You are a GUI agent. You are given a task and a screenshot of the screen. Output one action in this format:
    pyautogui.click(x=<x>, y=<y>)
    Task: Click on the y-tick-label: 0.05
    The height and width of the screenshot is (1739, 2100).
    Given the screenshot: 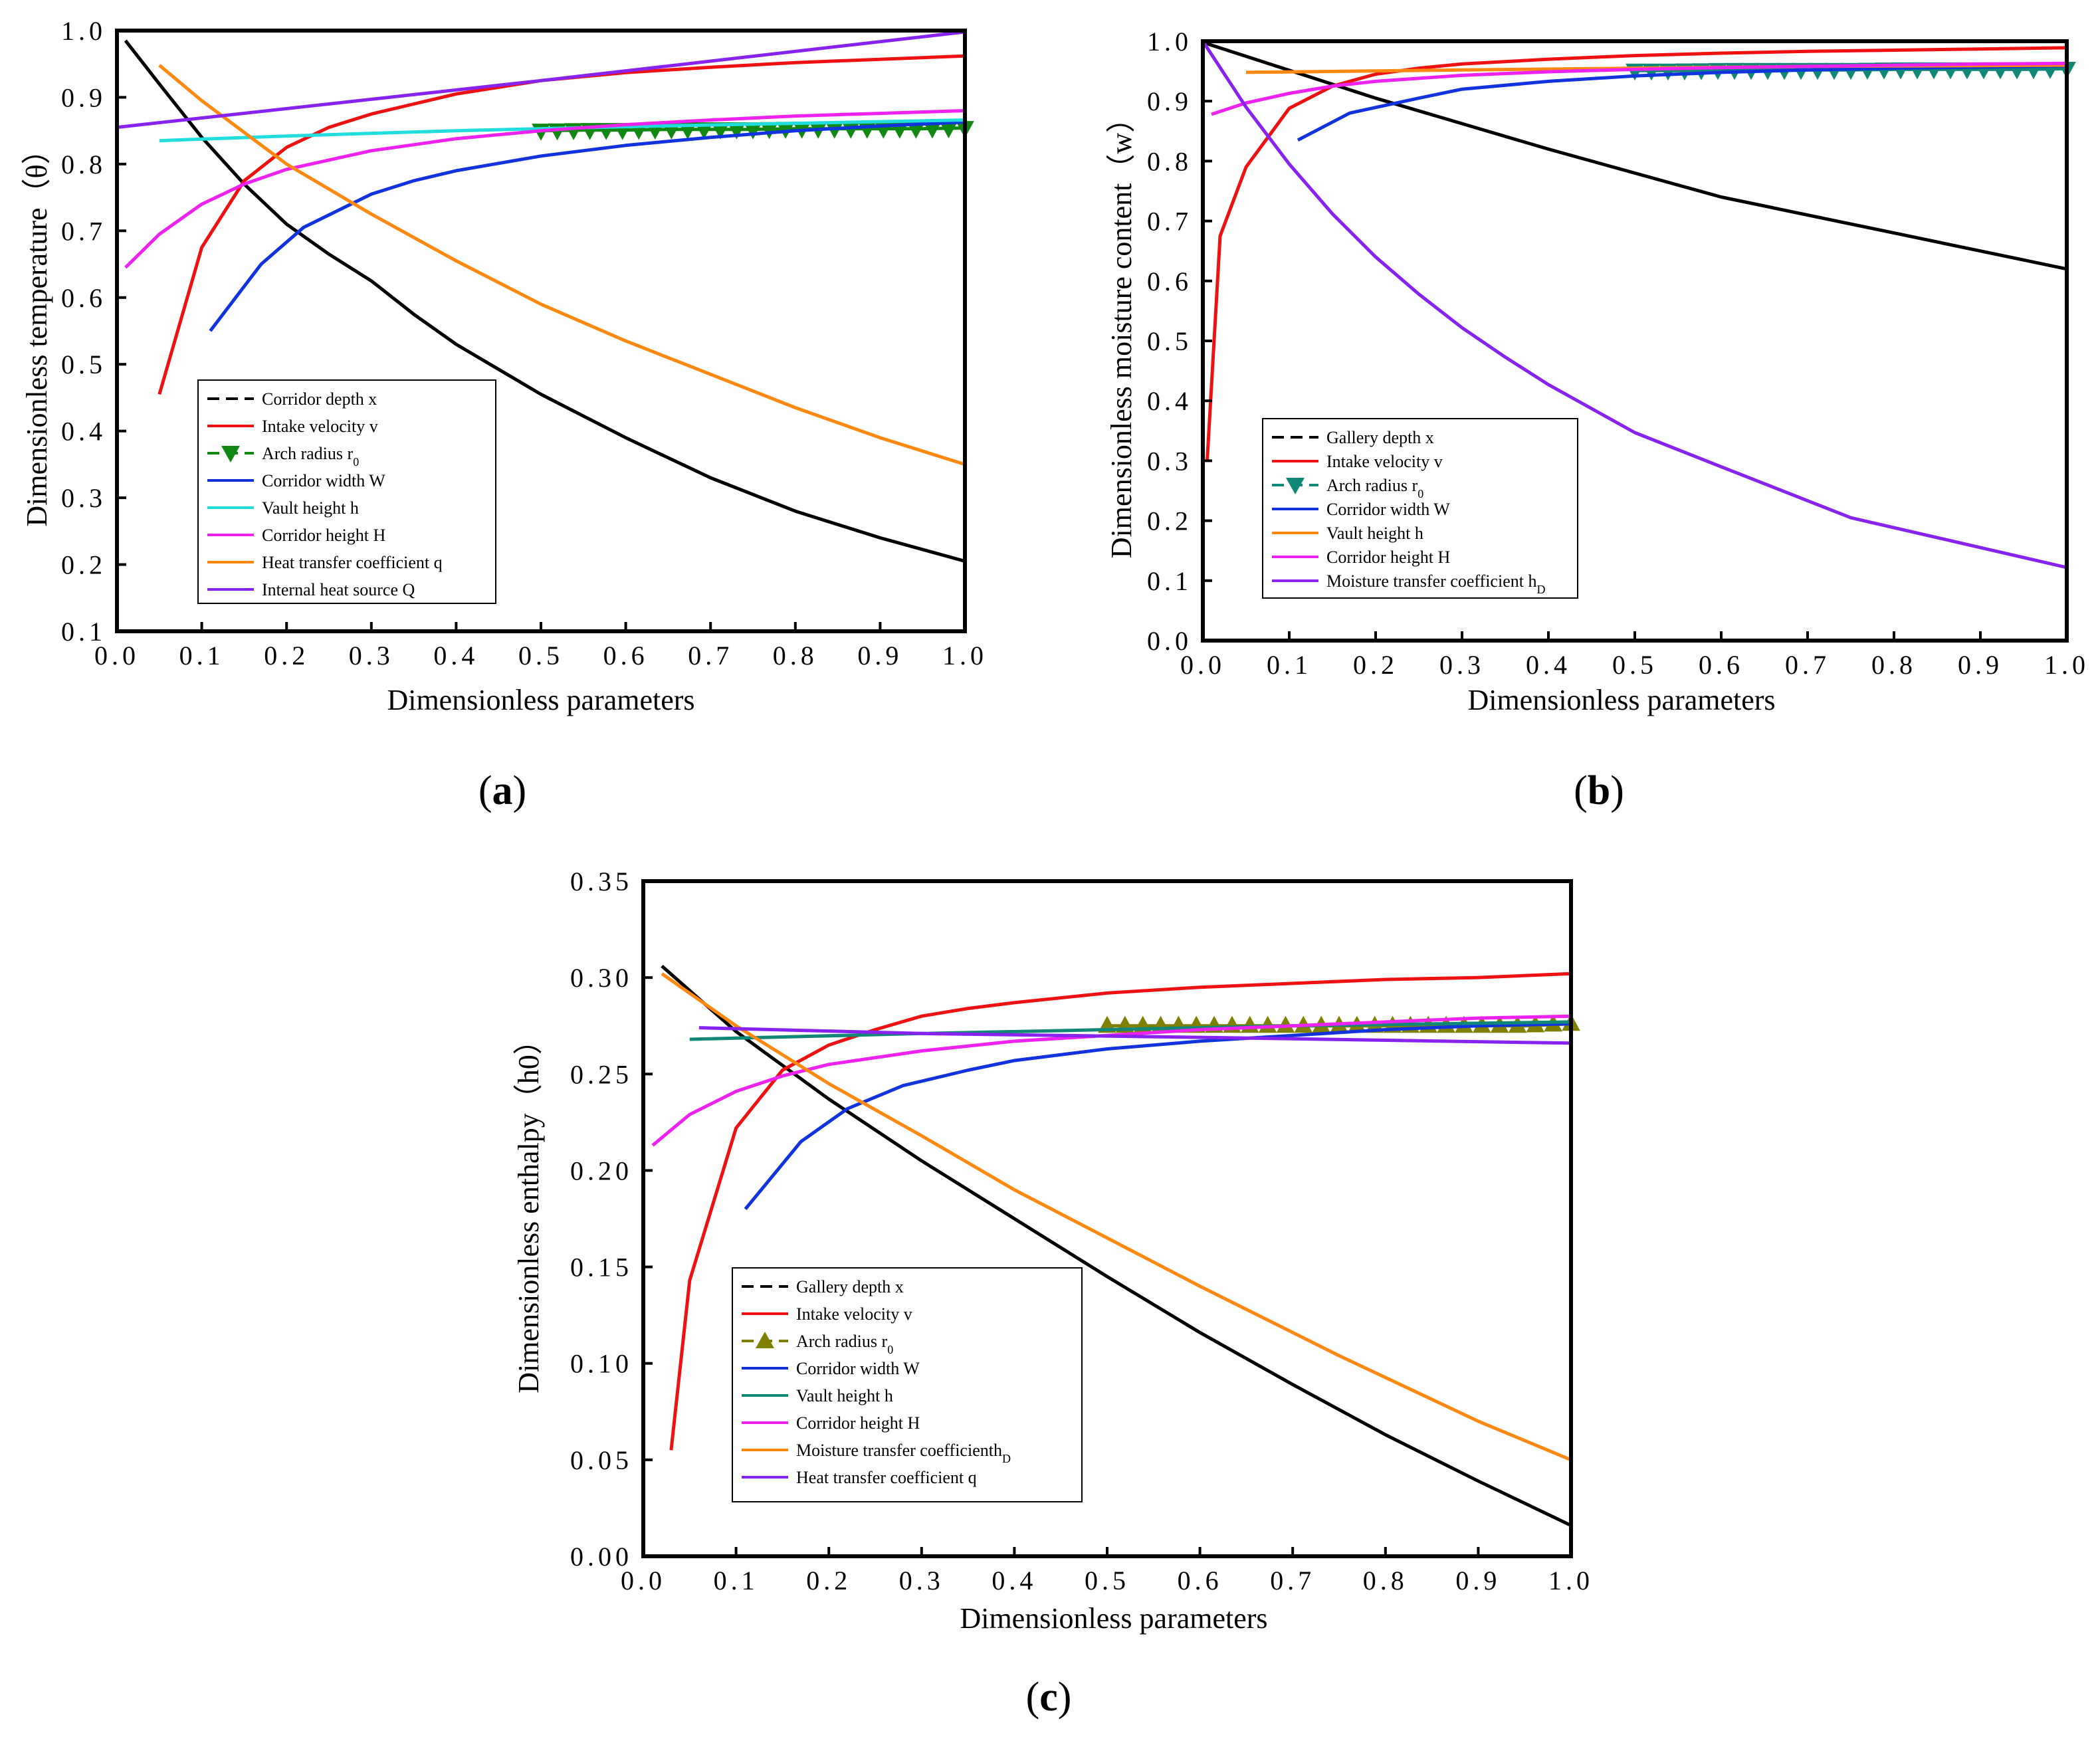 What is the action you would take?
    pyautogui.click(x=601, y=1460)
    